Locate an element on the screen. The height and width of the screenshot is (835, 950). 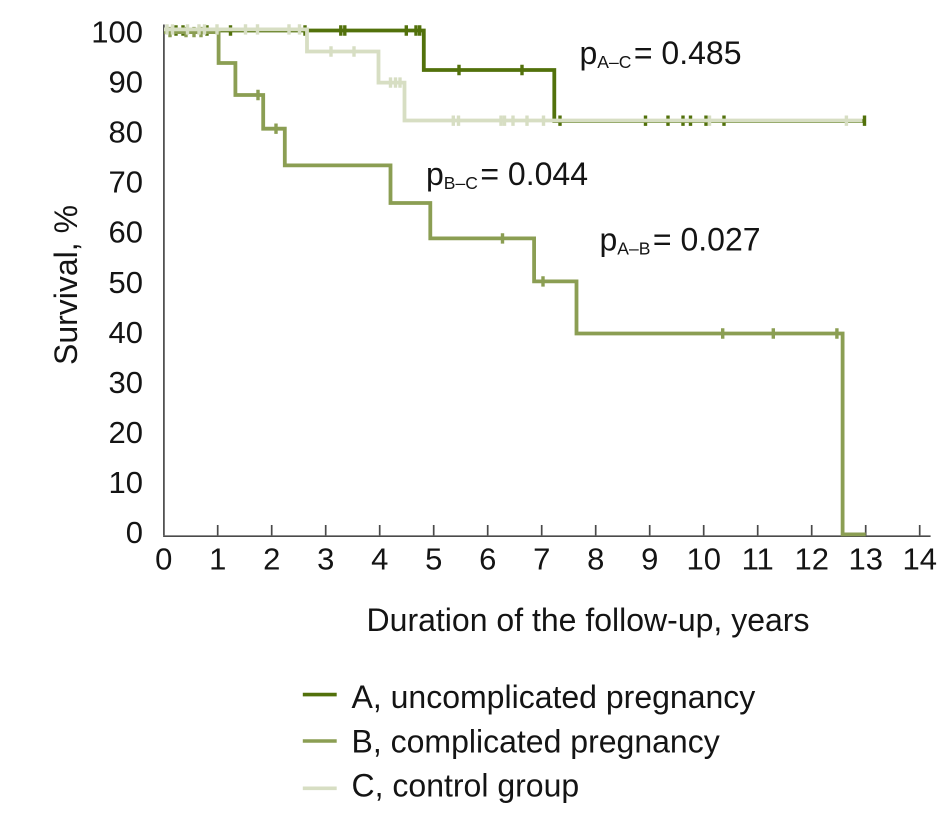
svg-text: pB–C= 0.044 is located at coordinates (507, 174).